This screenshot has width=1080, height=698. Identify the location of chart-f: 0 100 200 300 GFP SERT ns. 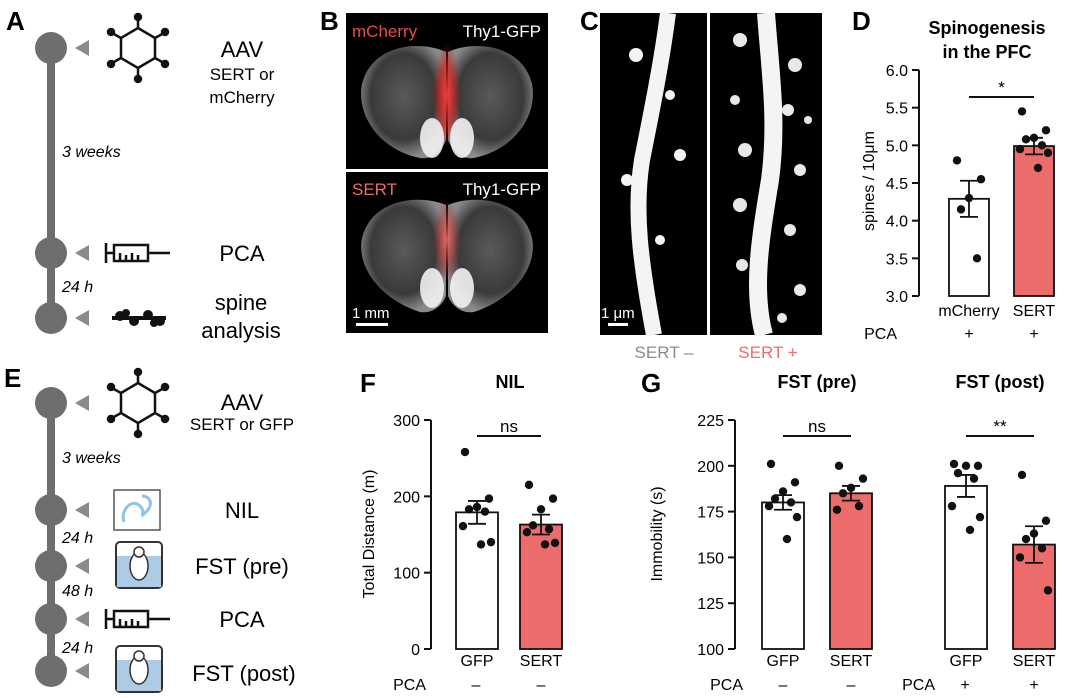
(478, 541).